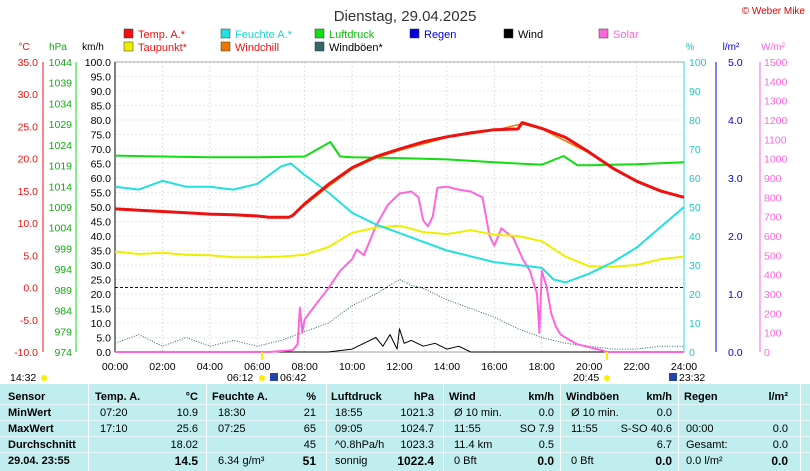 This screenshot has width=810, height=471. What do you see at coordinates (264, 35) in the screenshot?
I see `legend-label: Feuchte A.*` at bounding box center [264, 35].